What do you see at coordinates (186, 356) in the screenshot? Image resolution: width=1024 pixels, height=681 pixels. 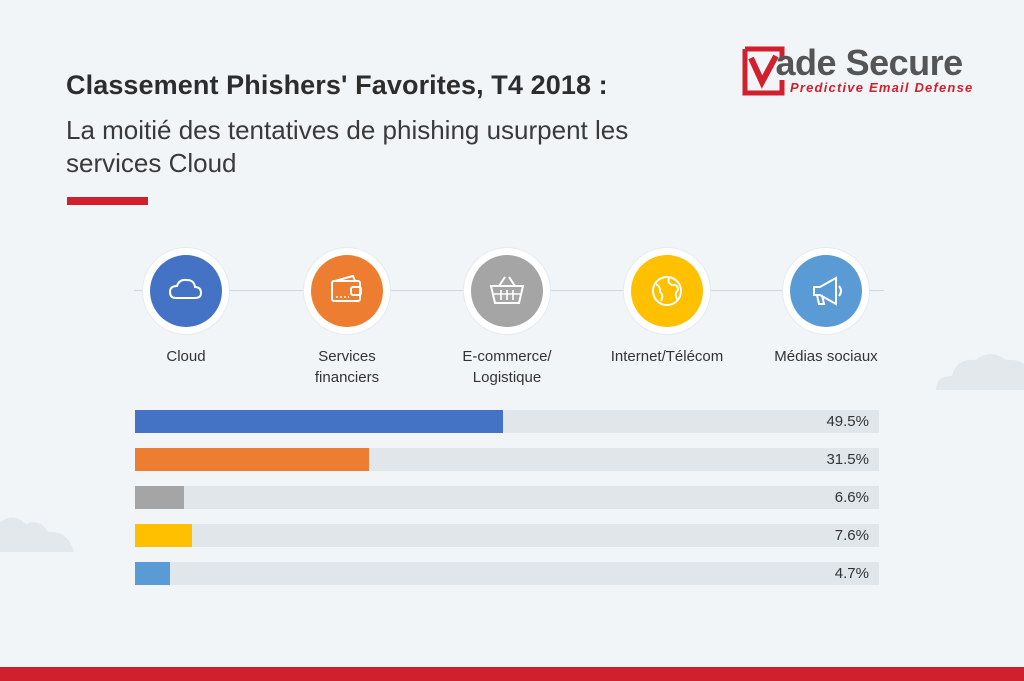 I see `category-label: Cloud` at bounding box center [186, 356].